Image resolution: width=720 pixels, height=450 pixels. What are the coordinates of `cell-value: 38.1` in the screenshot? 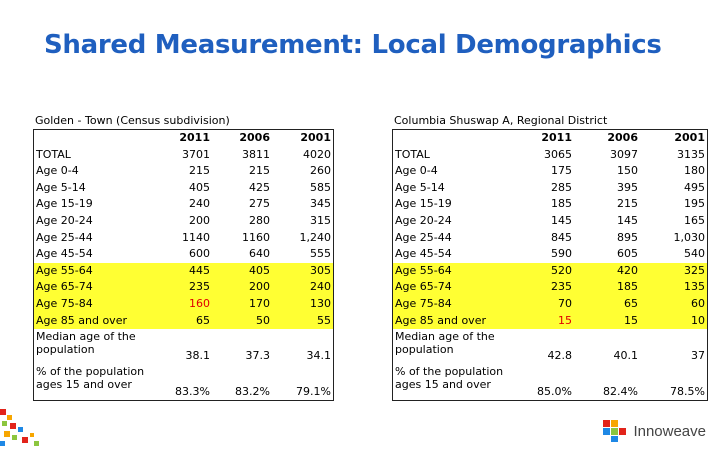 It's located at (198, 356).